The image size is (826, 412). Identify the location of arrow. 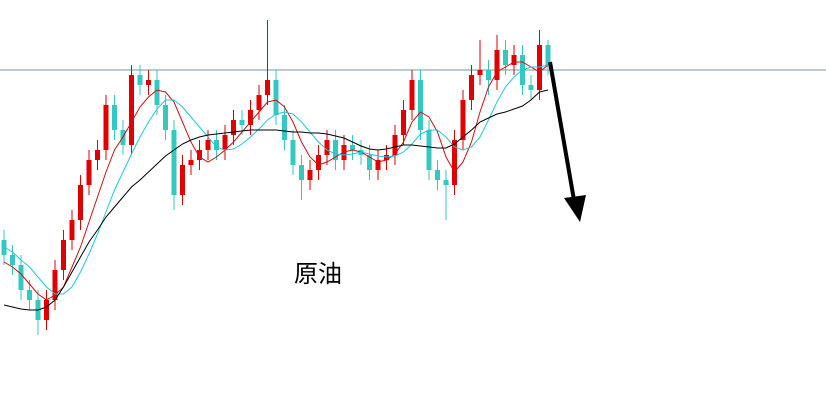
(567, 141).